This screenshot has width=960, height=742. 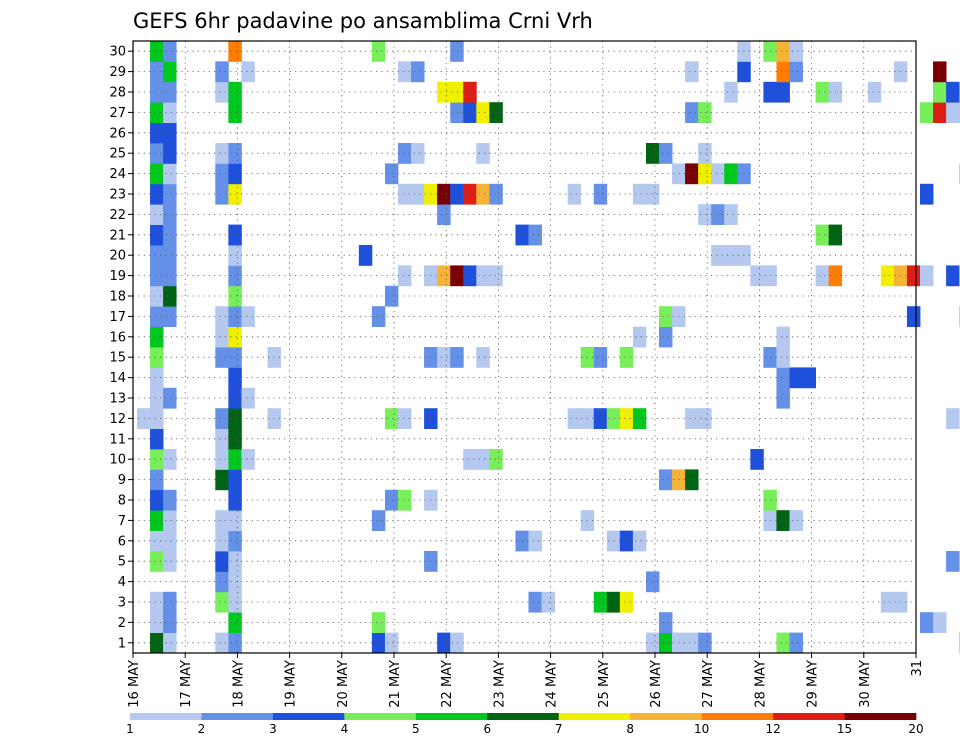 What do you see at coordinates (343, 684) in the screenshot?
I see `x-tick-label: 20 MAY` at bounding box center [343, 684].